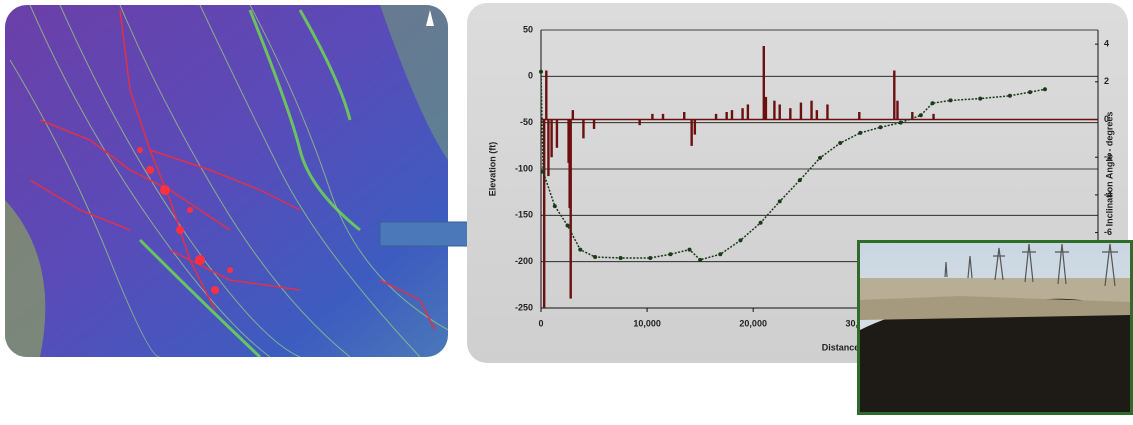 The width and height of the screenshot is (1133, 425). I want to click on y2-tick-label: 0, so click(1106, 119).